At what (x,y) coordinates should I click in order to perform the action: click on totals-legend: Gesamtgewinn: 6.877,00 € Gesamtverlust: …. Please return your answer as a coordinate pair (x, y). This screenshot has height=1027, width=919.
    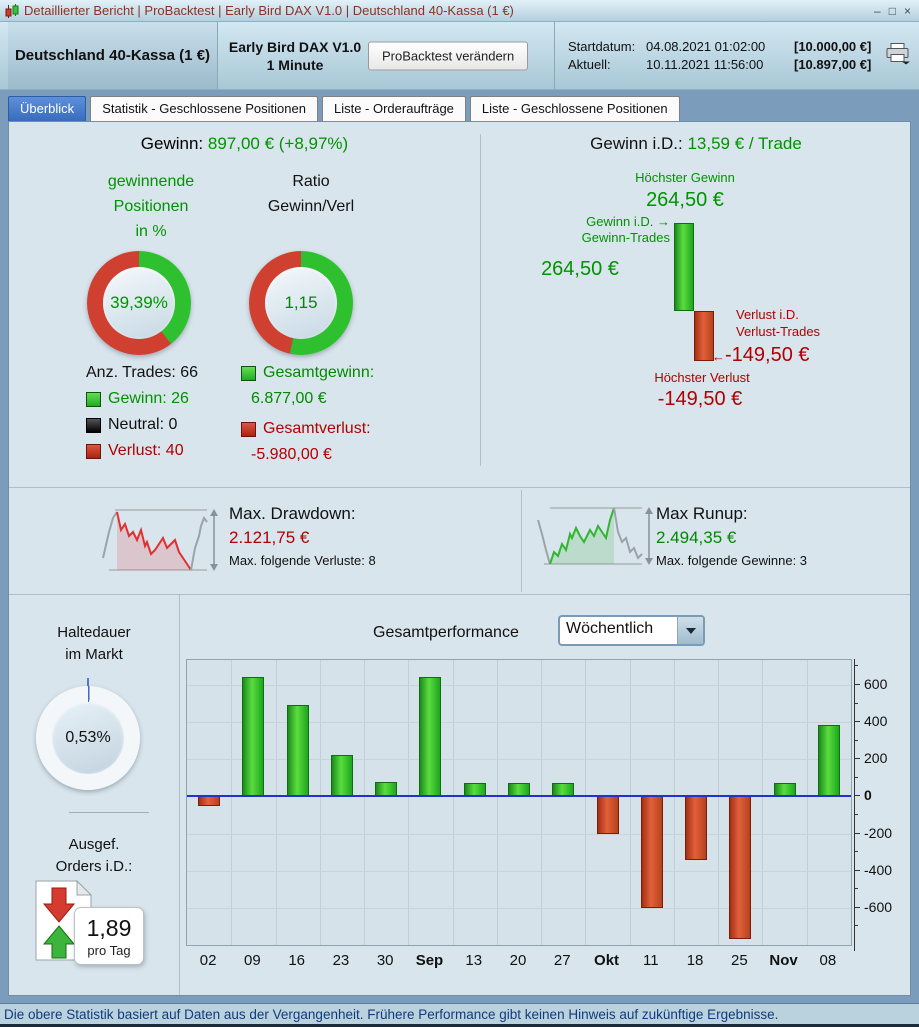
    Looking at the image, I should click on (307, 414).